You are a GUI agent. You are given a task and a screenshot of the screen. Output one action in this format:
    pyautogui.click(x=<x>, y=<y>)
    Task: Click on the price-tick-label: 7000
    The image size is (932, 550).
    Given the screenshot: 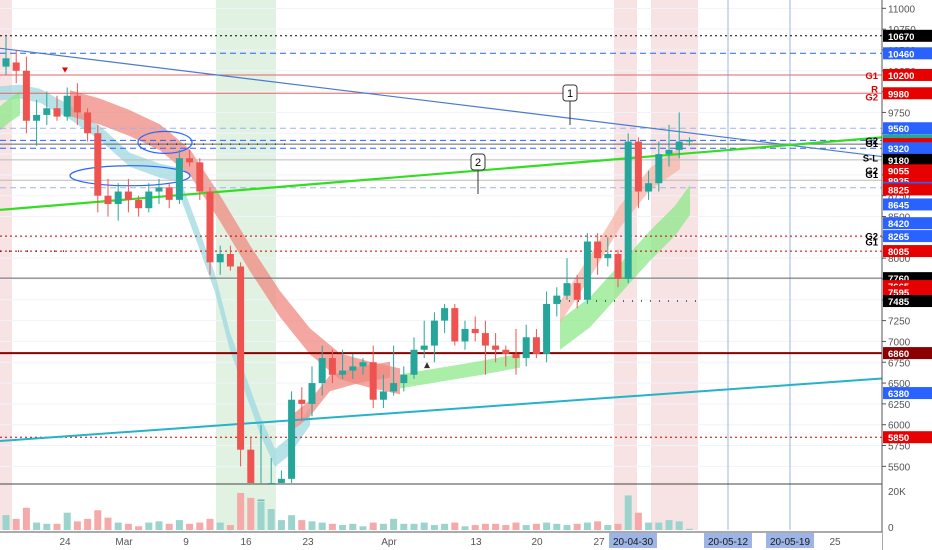 What is the action you would take?
    pyautogui.click(x=899, y=342)
    